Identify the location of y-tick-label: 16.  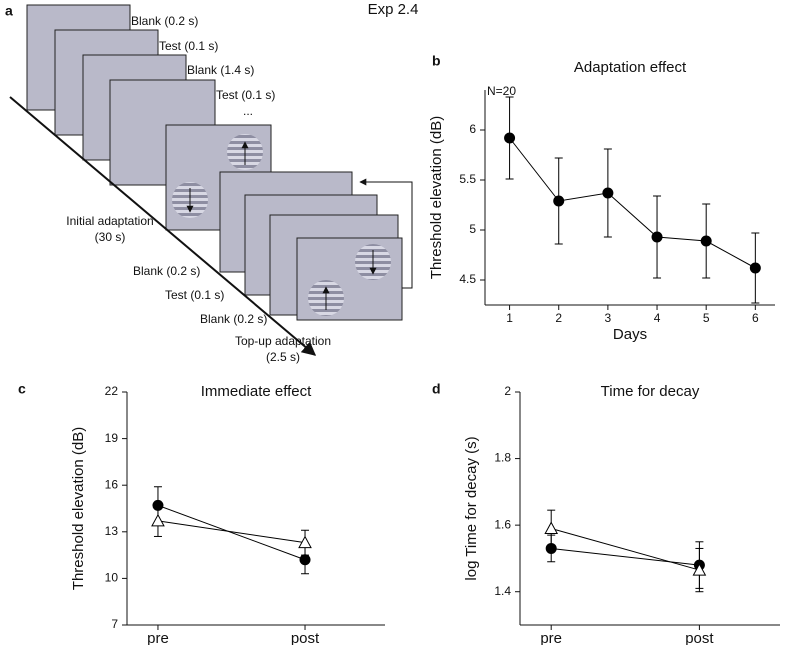
(112, 484).